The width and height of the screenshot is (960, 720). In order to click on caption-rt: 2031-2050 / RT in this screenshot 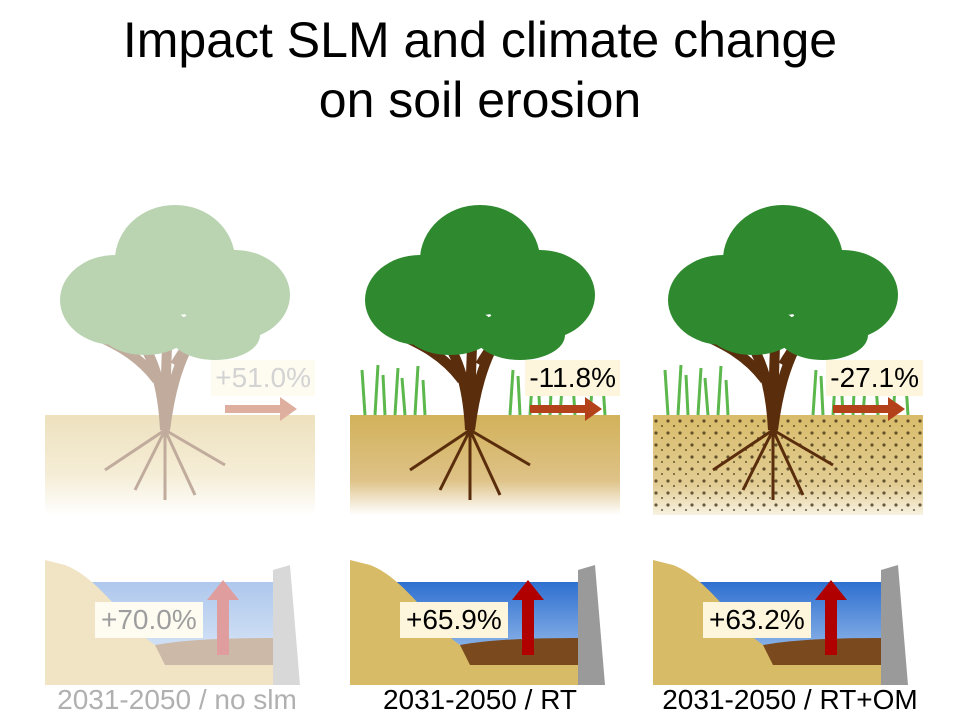, I will do `click(480, 699)`.